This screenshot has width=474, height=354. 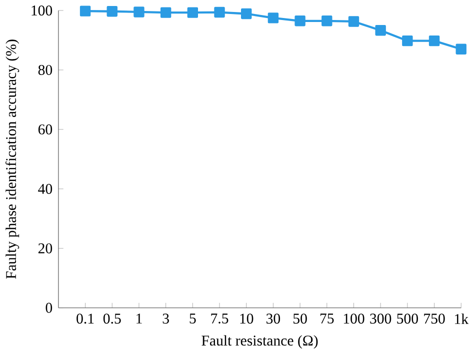 I want to click on x-tick-label: 500, so click(x=407, y=319).